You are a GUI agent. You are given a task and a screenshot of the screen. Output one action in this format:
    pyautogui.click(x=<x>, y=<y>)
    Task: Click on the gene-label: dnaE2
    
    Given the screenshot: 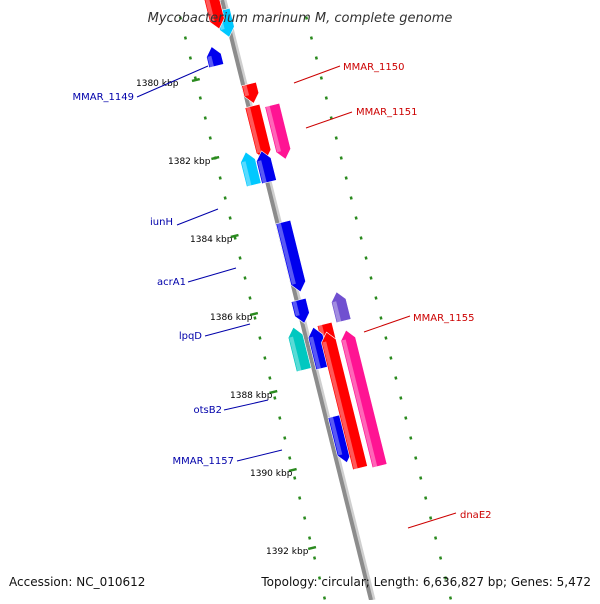 What is the action you would take?
    pyautogui.click(x=476, y=515)
    